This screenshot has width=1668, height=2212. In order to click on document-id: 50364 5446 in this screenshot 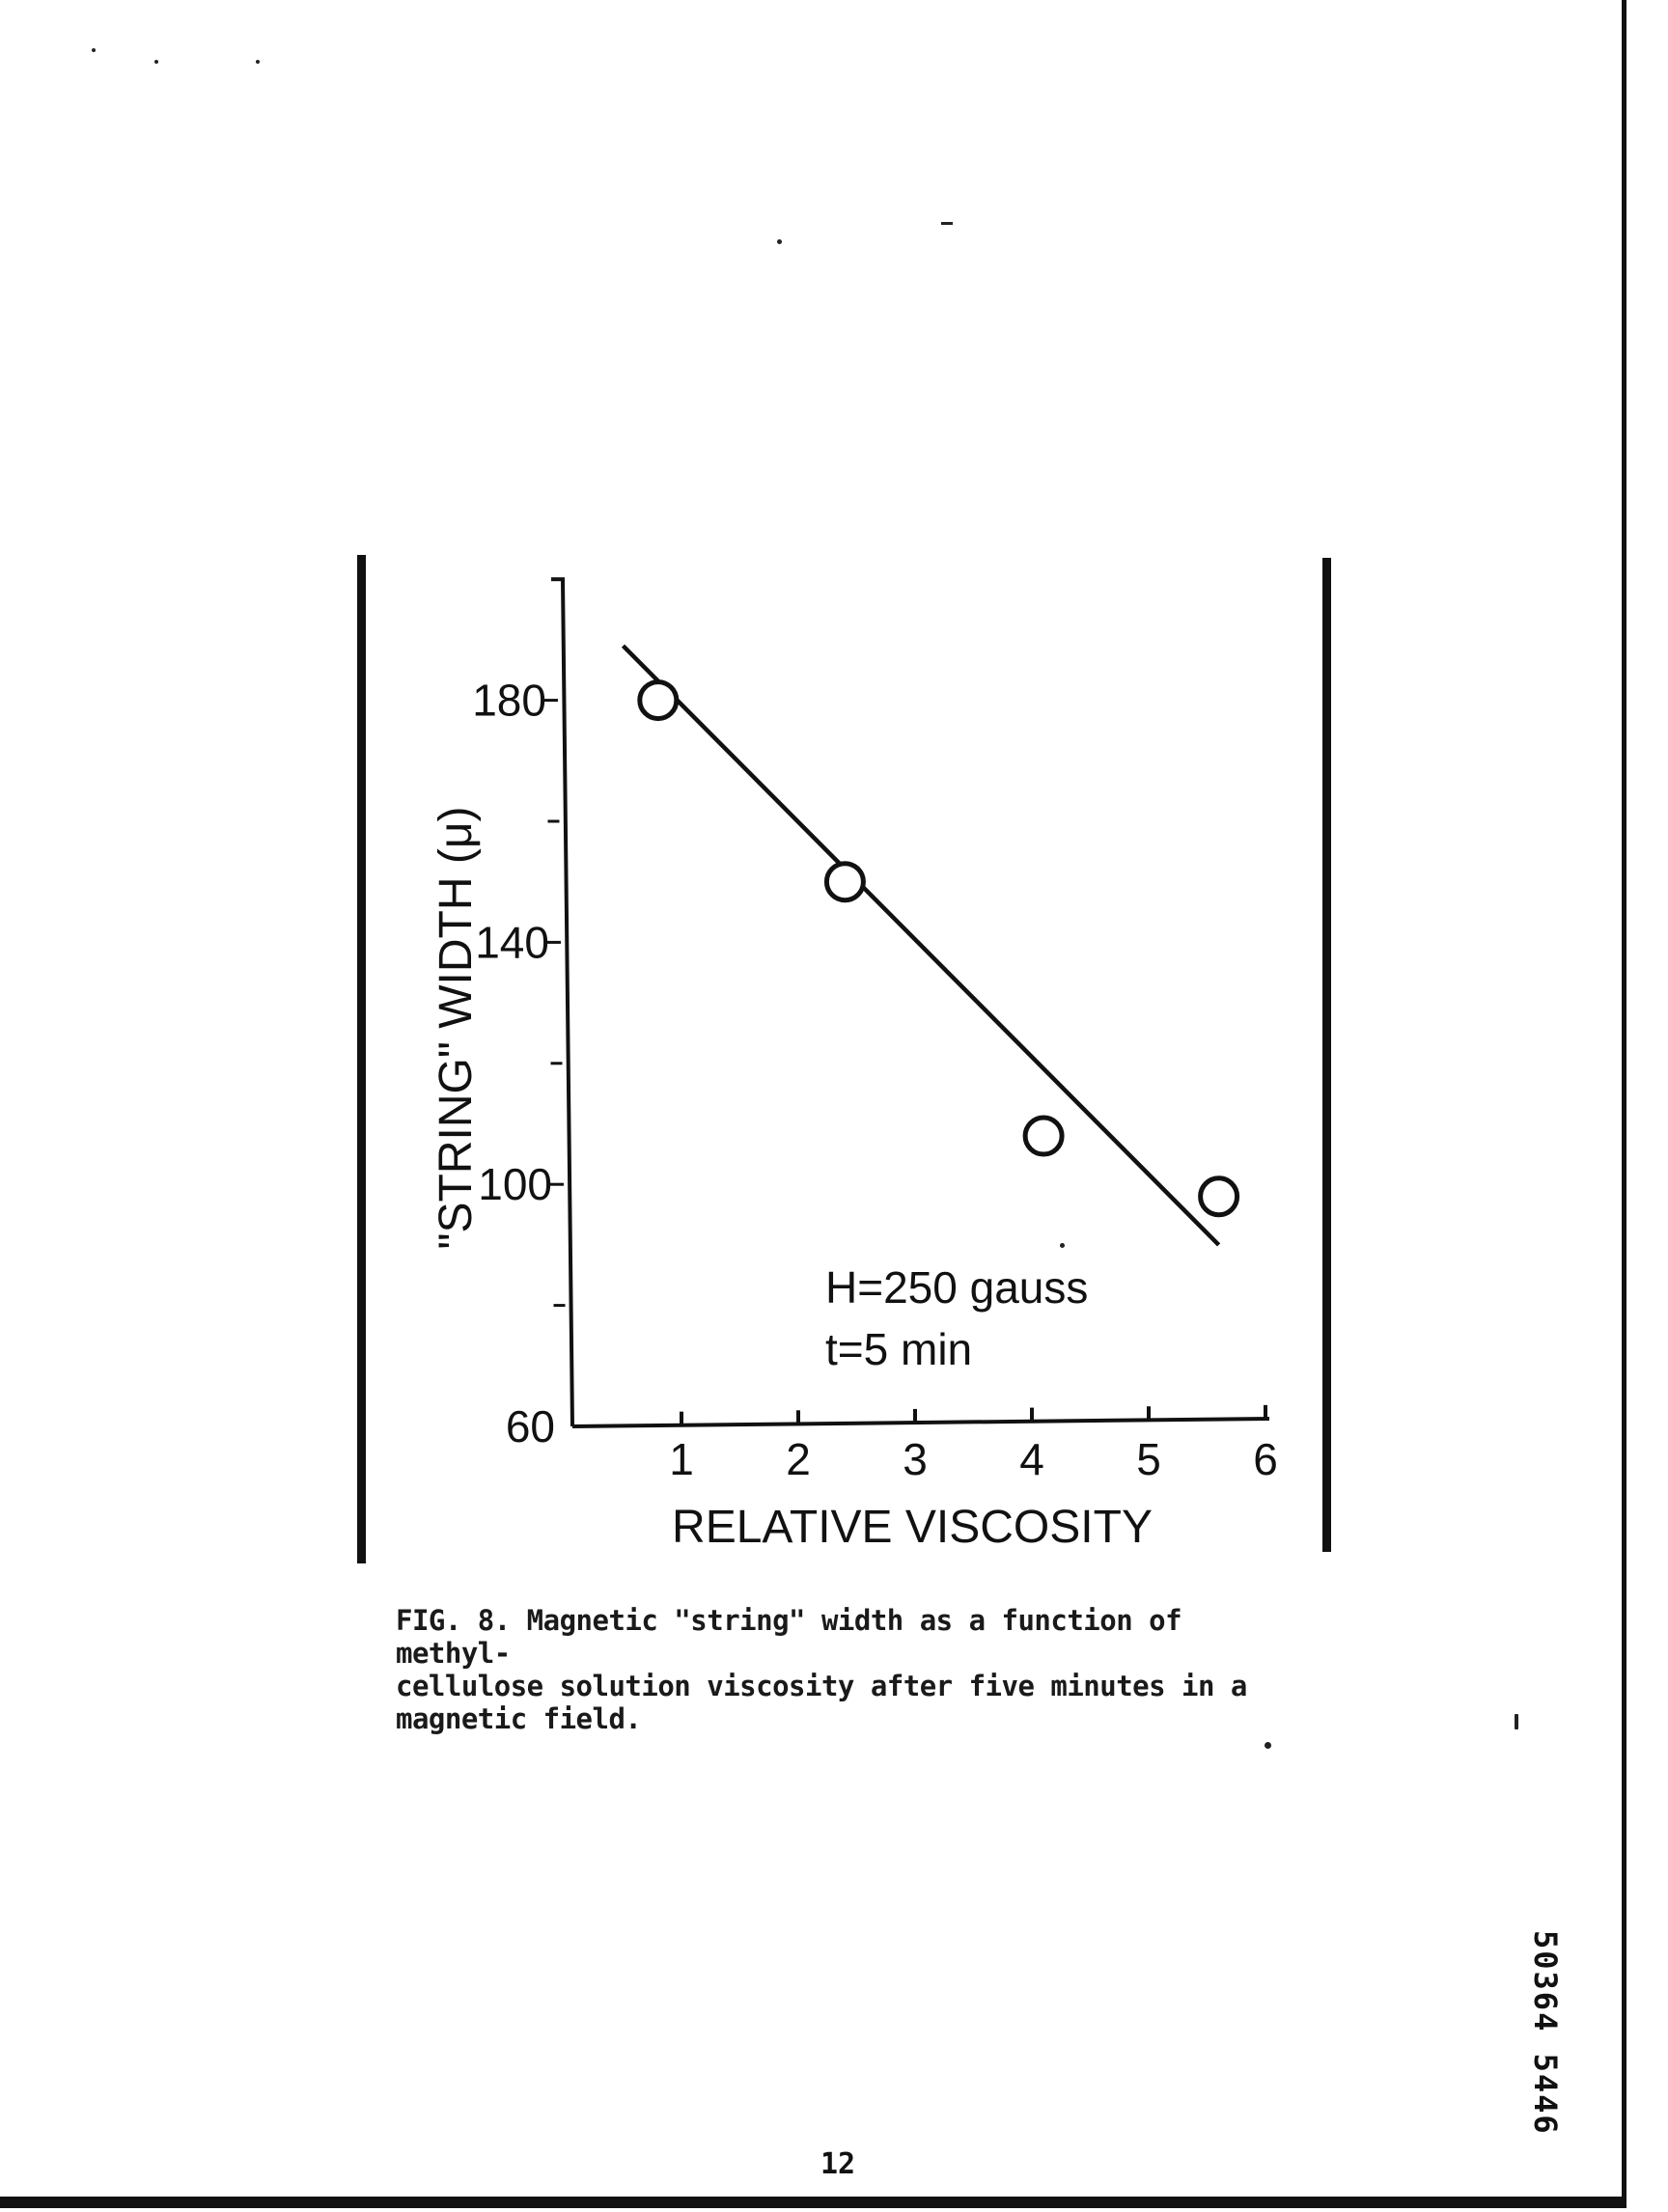, I will do `click(1546, 2033)`.